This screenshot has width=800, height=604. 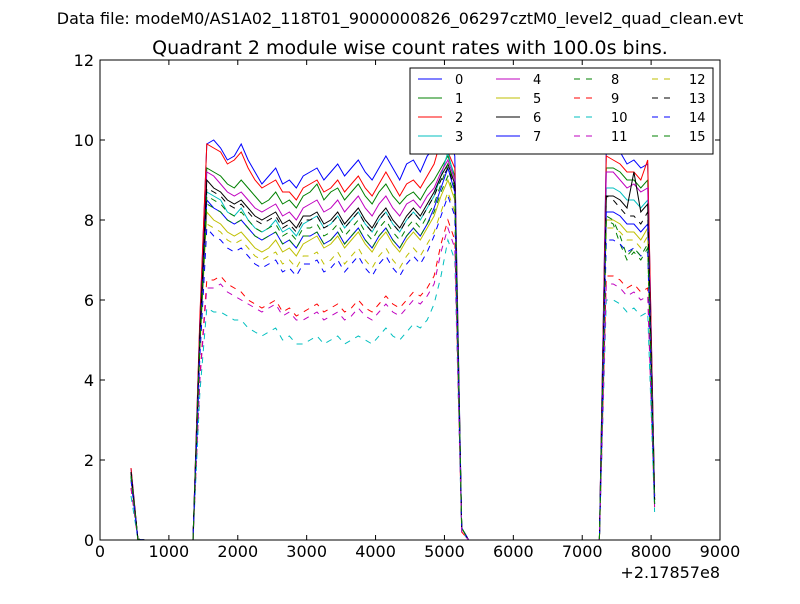 I want to click on legend-label-8: 8, so click(x=615, y=80).